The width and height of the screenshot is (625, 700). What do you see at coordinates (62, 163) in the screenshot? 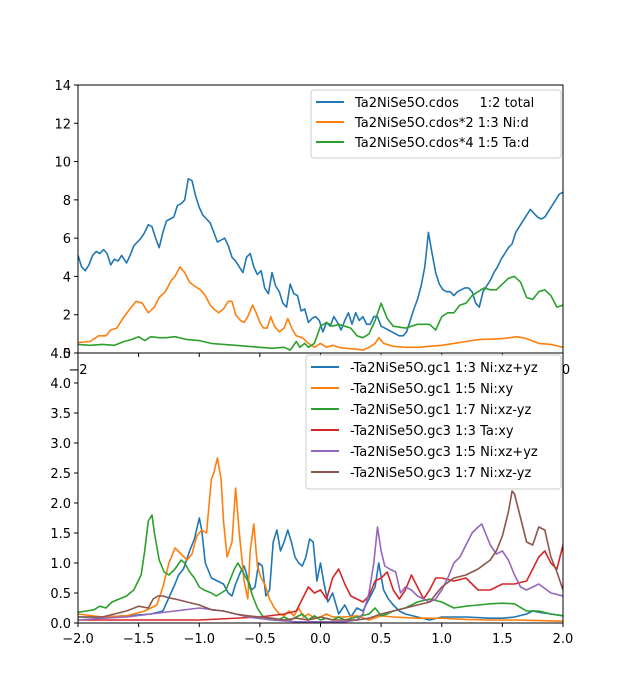
I see `top-ytick-label-5: 10` at bounding box center [62, 163].